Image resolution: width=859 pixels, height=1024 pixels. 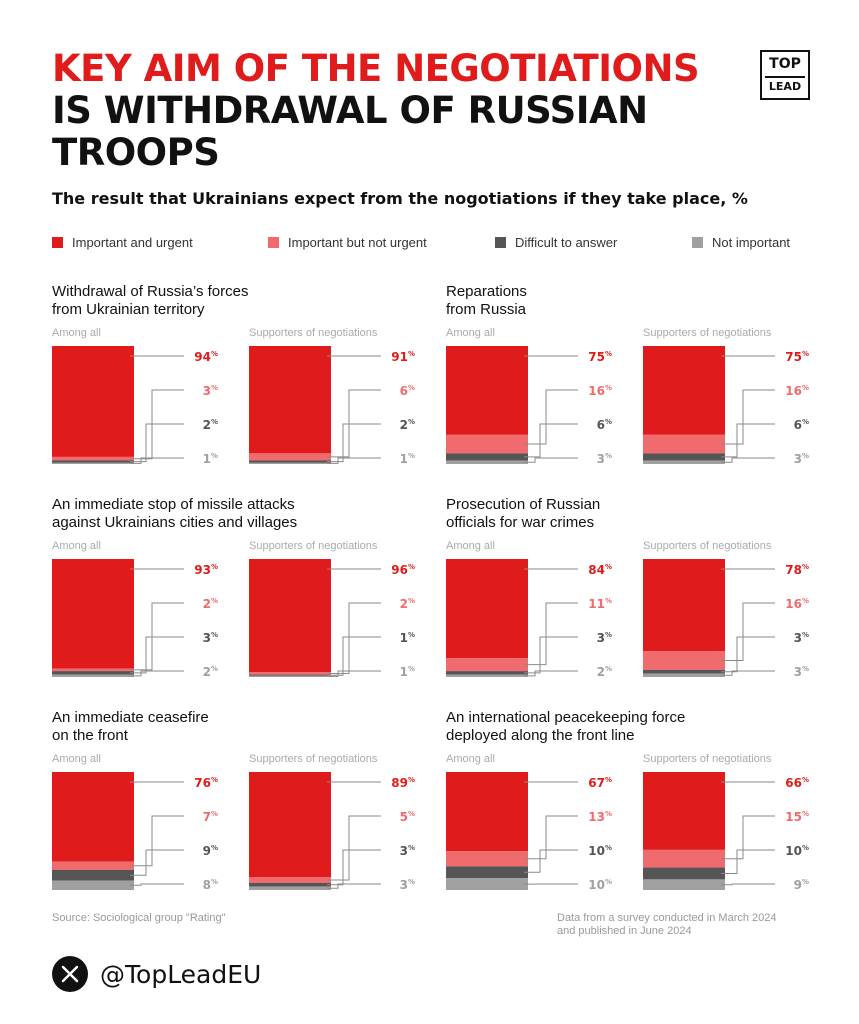 What do you see at coordinates (797, 570) in the screenshot?
I see `value-label: 78%` at bounding box center [797, 570].